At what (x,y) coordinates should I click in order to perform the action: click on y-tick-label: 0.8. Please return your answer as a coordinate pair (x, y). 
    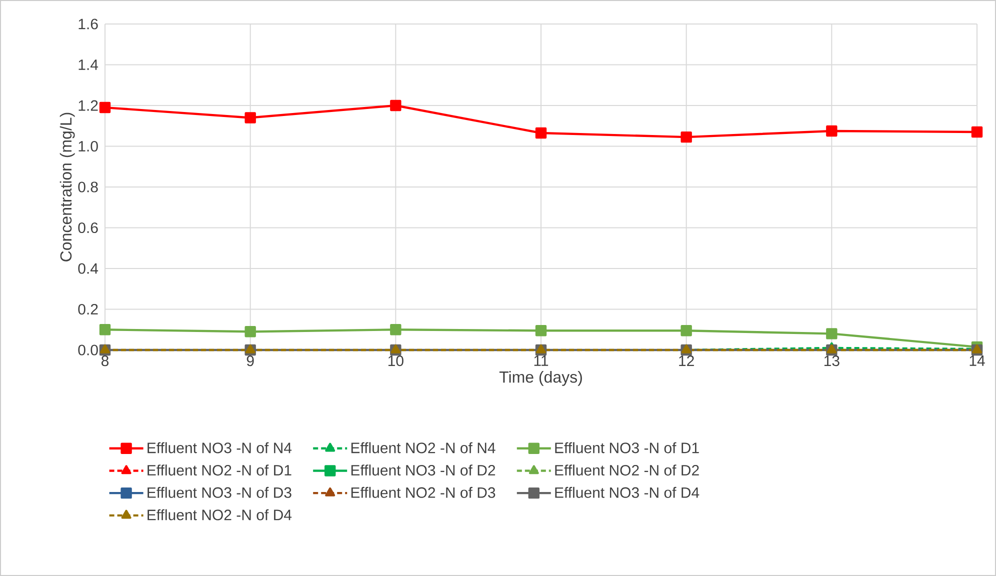
    Looking at the image, I should click on (88, 187).